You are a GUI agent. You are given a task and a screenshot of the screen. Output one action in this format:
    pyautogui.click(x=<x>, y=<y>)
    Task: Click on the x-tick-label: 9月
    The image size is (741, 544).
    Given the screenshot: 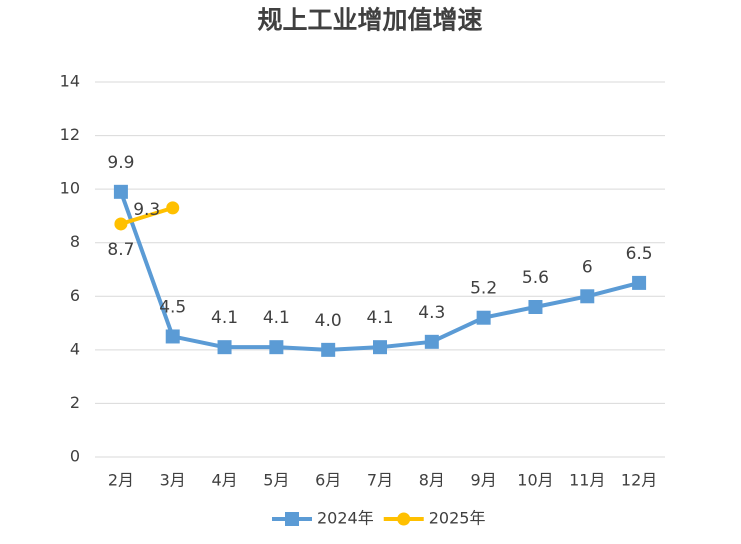 What is the action you would take?
    pyautogui.click(x=484, y=480)
    